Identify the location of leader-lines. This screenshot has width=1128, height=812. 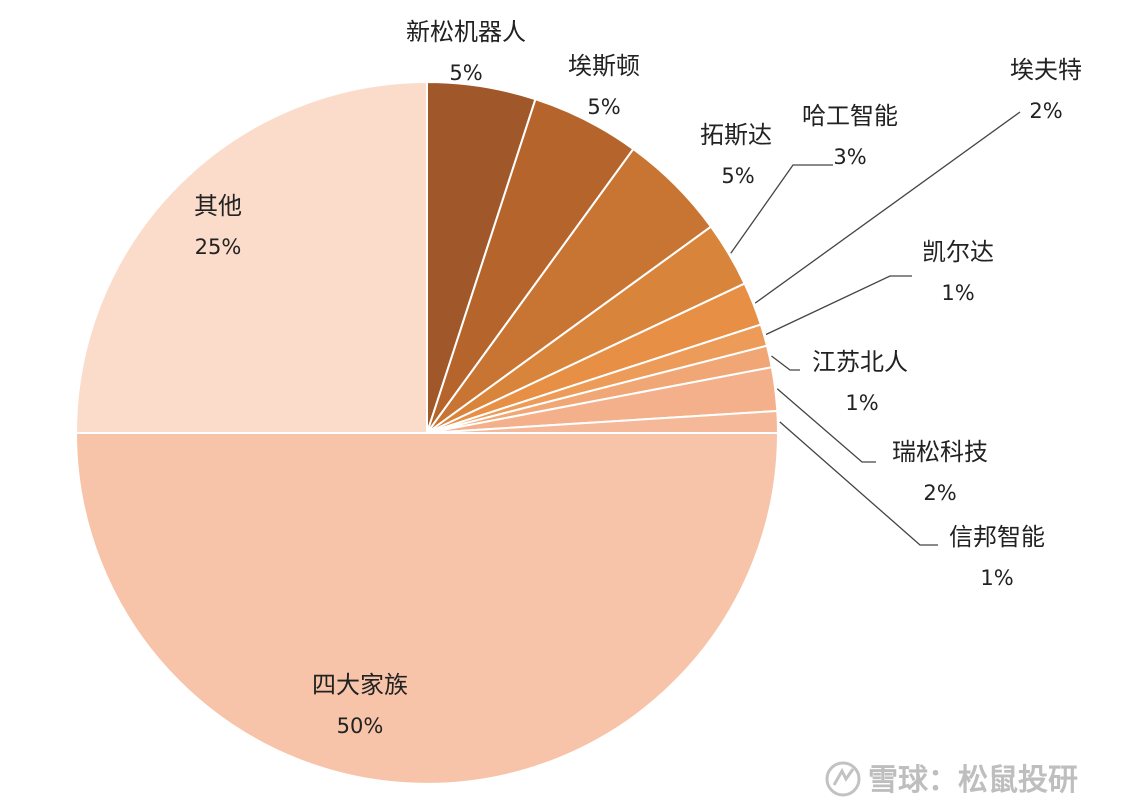
(875, 328).